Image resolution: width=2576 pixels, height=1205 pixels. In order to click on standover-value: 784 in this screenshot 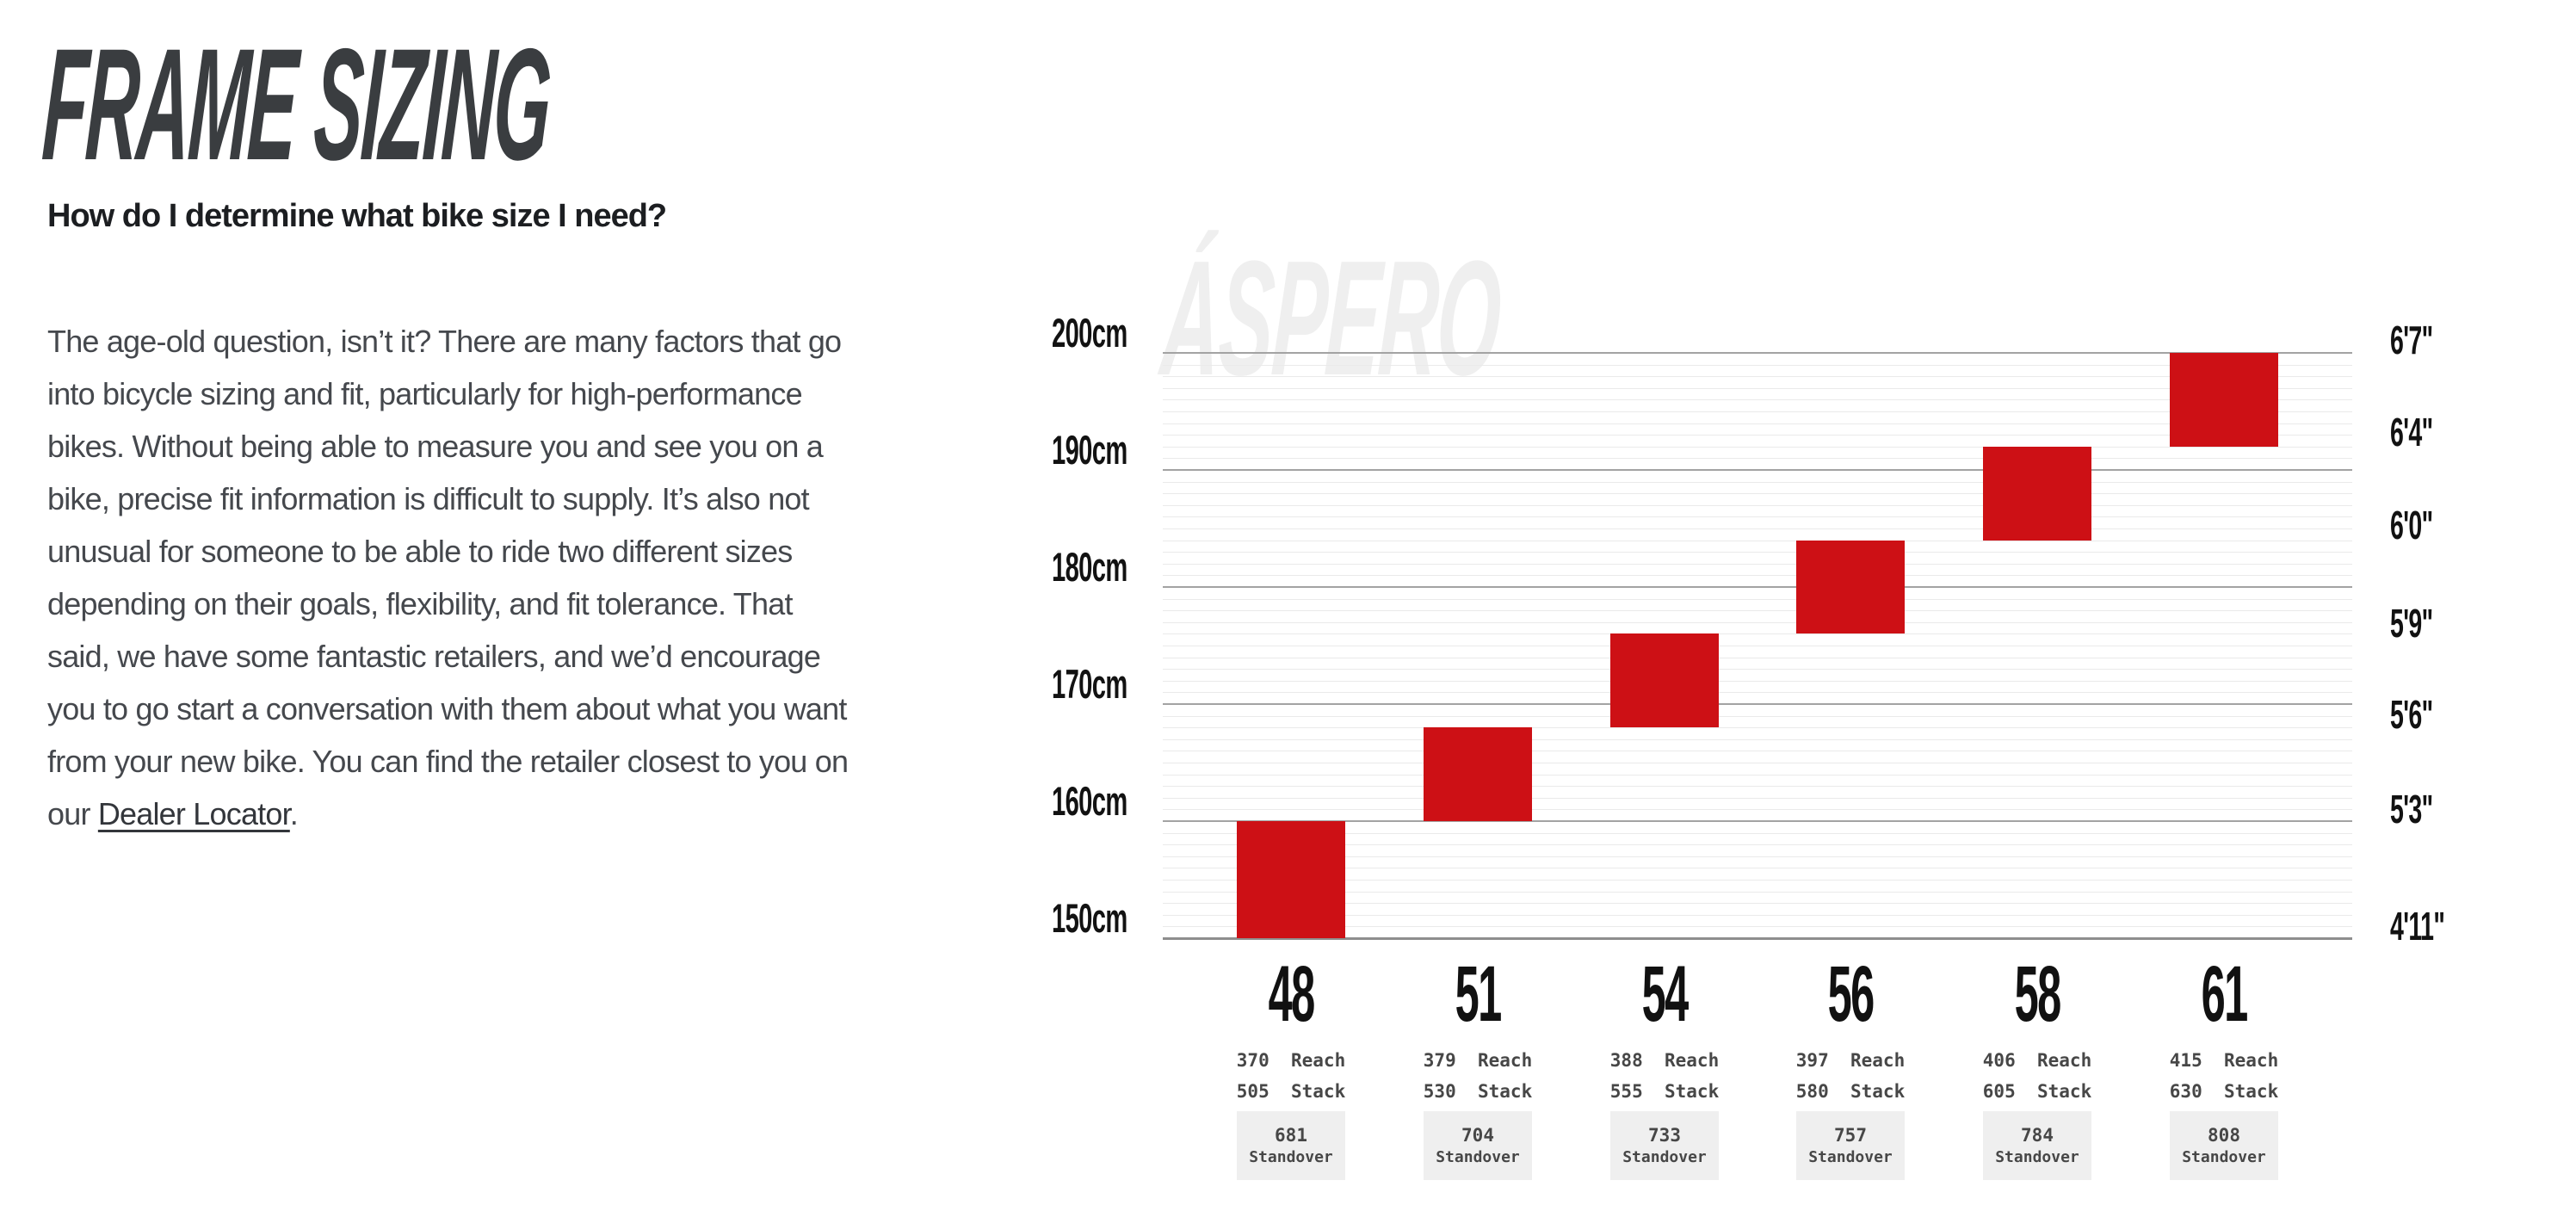, I will do `click(2037, 1135)`.